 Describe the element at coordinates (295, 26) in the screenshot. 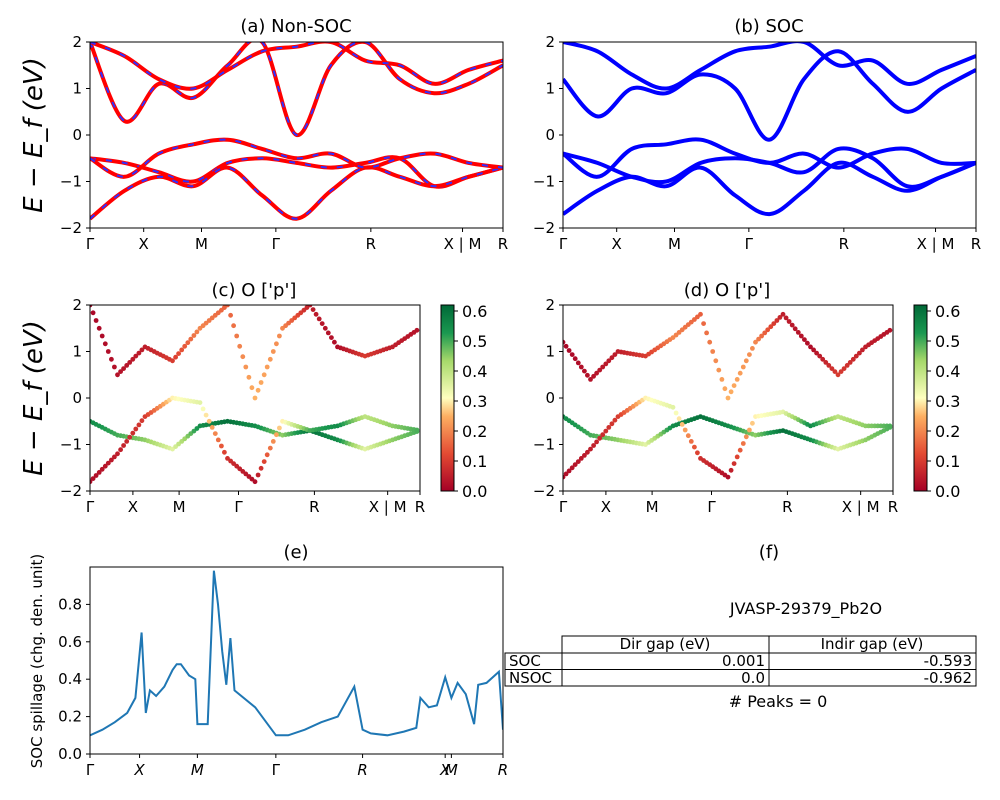

I see `panel-a-title: (a) Non-SOC` at that location.